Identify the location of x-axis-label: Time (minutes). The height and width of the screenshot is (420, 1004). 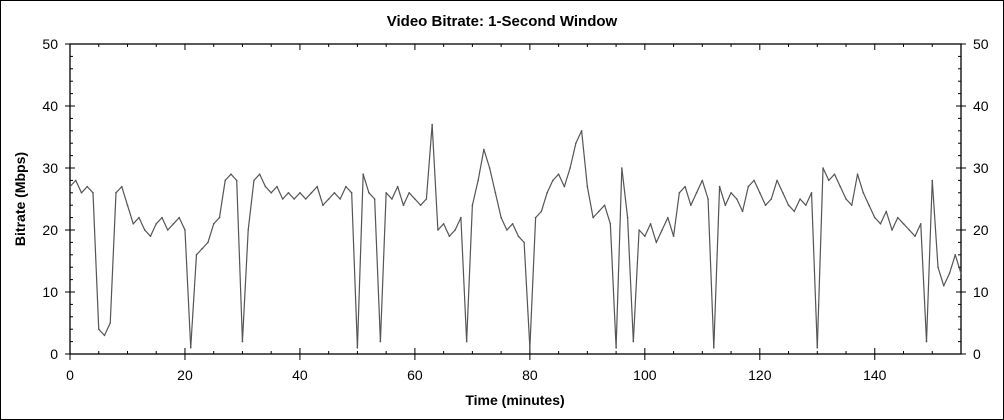
(514, 400).